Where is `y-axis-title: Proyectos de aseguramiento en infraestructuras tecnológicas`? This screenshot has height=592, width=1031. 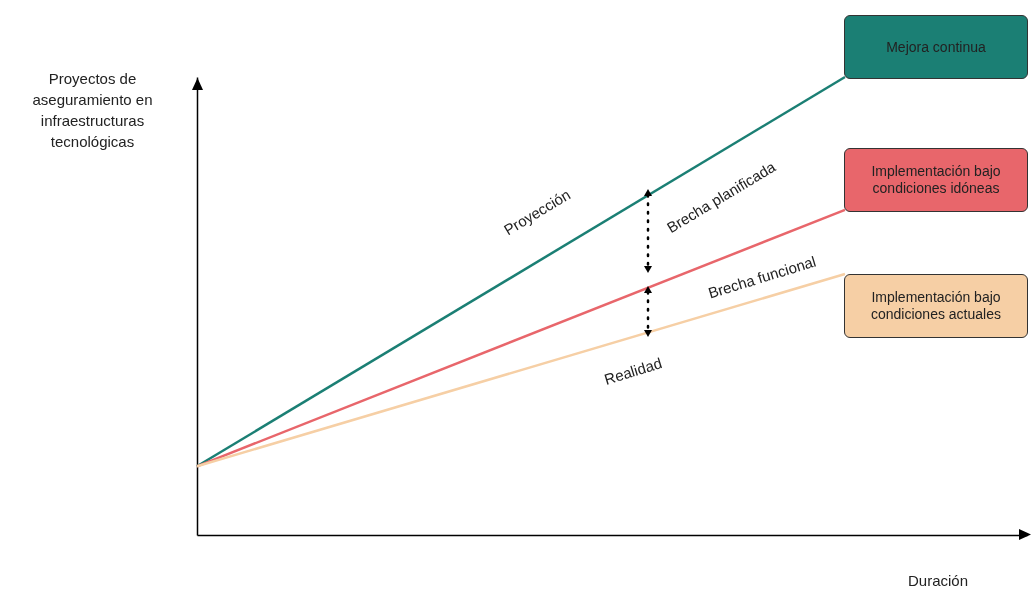 y-axis-title: Proyectos de aseguramiento en infraestructuras tecnológicas is located at coordinates (92, 110).